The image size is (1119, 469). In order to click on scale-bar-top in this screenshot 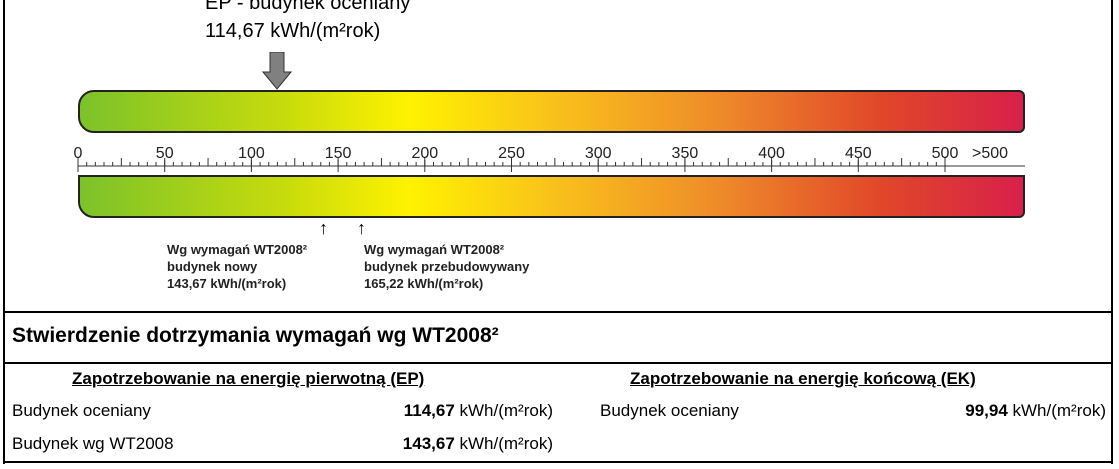, I will do `click(551, 111)`.